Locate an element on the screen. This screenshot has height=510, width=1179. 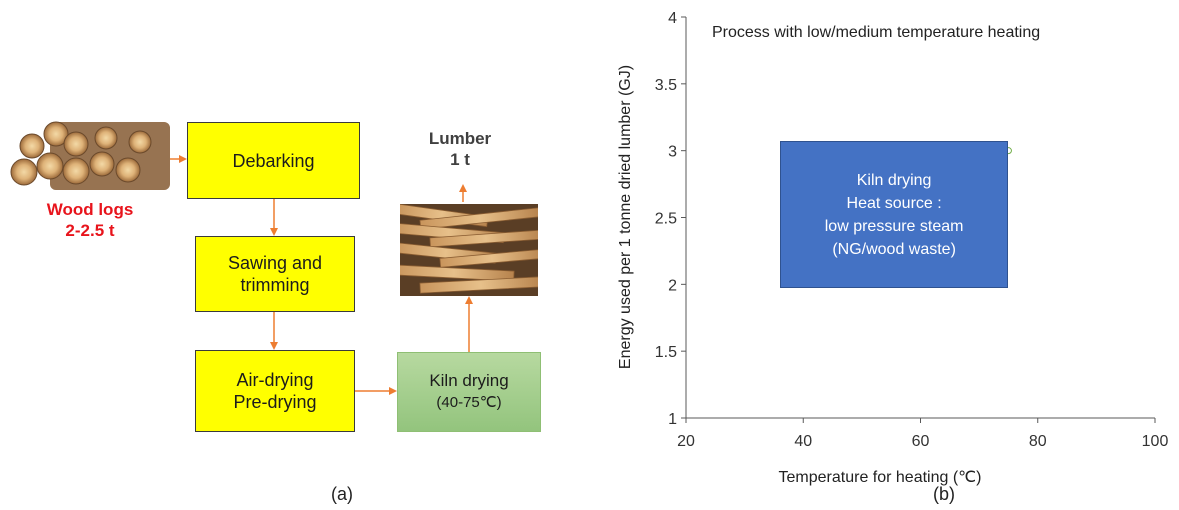
x-tick-label: 80 is located at coordinates (1038, 441).